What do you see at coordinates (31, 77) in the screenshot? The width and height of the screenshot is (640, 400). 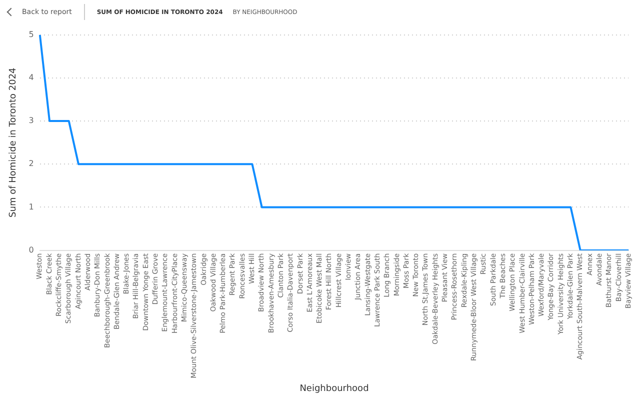 I see `y-tick-label: 4` at bounding box center [31, 77].